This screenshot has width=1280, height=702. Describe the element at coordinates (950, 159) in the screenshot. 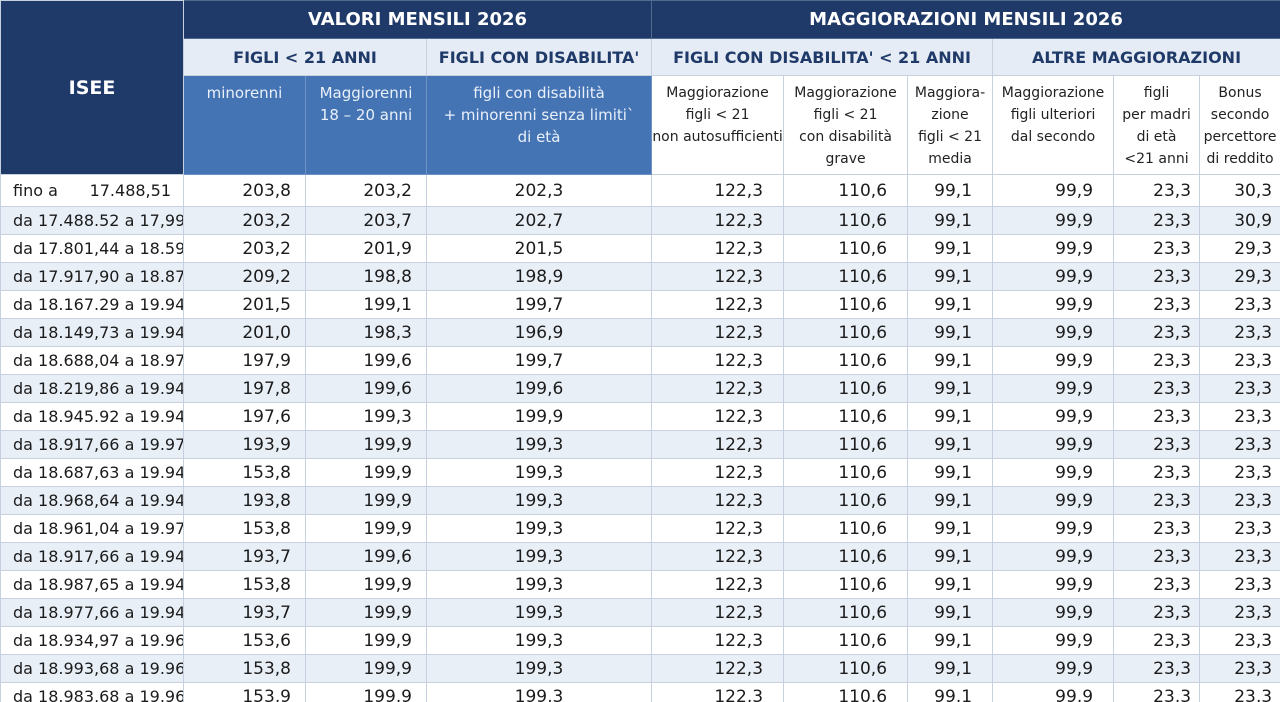

I see `header-line: media` at that location.